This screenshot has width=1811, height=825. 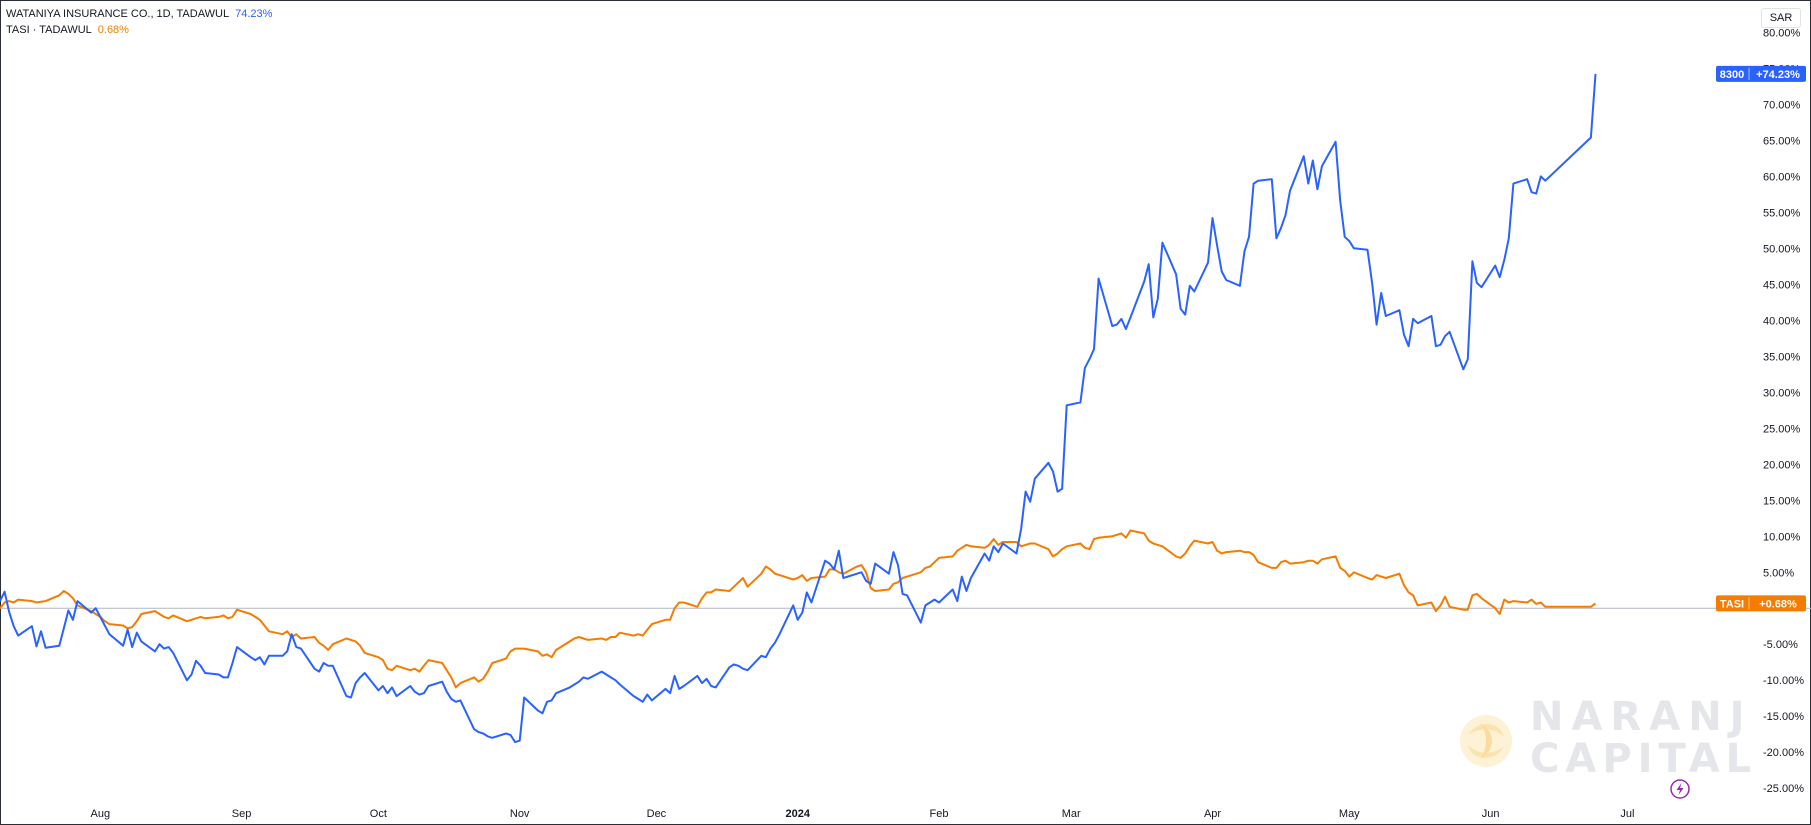 I want to click on y-tick-label: 50.00%, so click(x=1782, y=249).